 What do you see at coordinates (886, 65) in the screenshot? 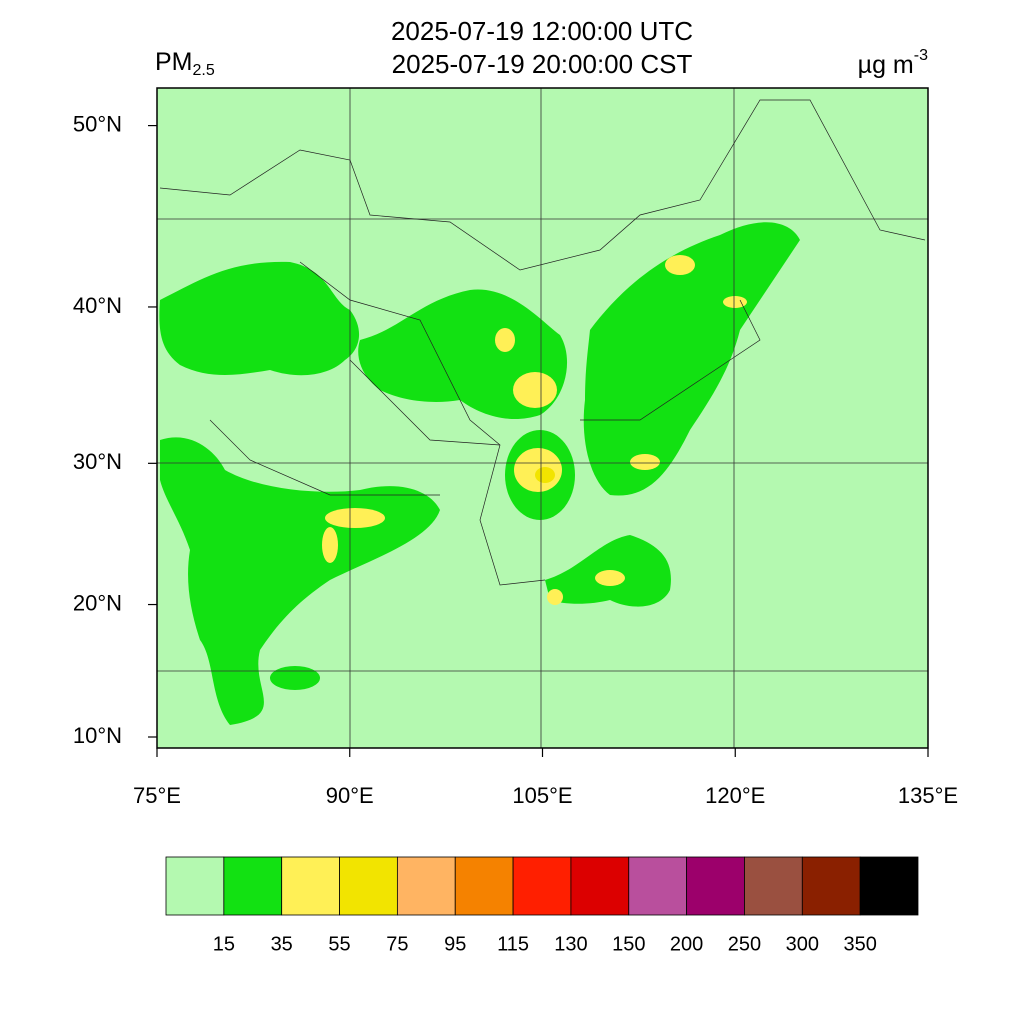
I see `units-base: µg m` at bounding box center [886, 65].